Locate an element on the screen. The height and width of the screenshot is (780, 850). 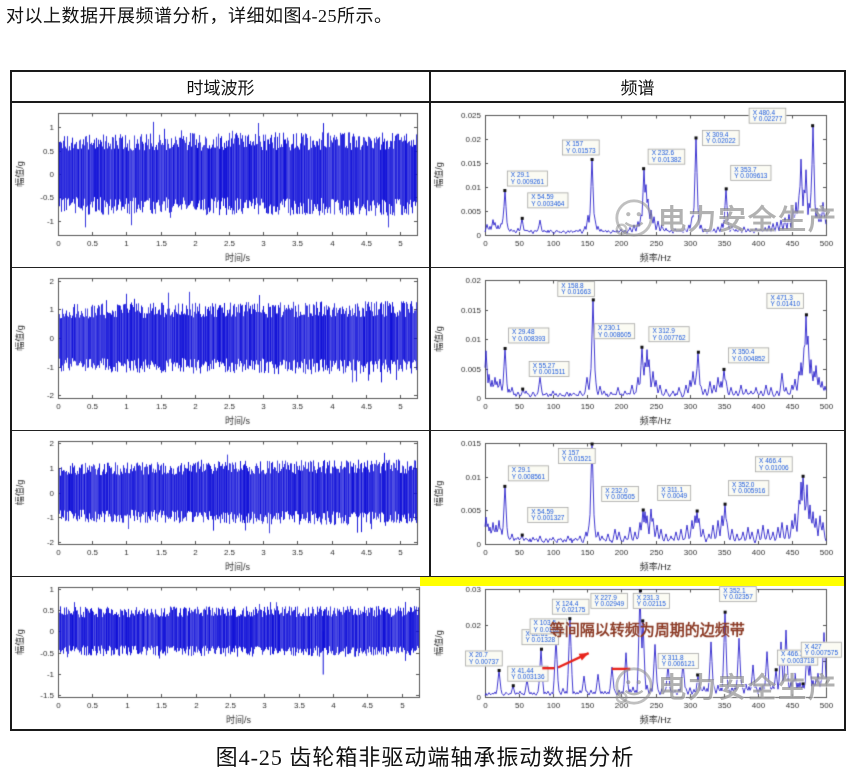
cell-spectrum-4: 电力安全生产 is located at coordinates (637, 653).